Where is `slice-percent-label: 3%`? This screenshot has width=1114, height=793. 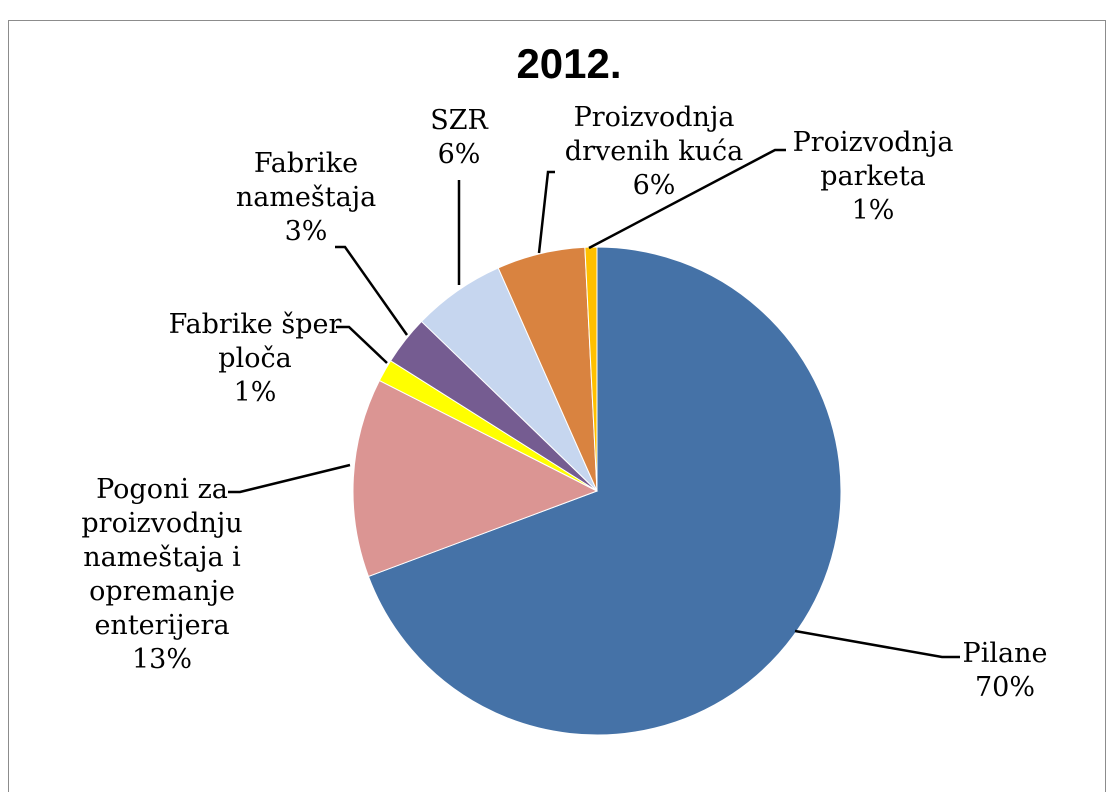 slice-percent-label: 3% is located at coordinates (306, 231).